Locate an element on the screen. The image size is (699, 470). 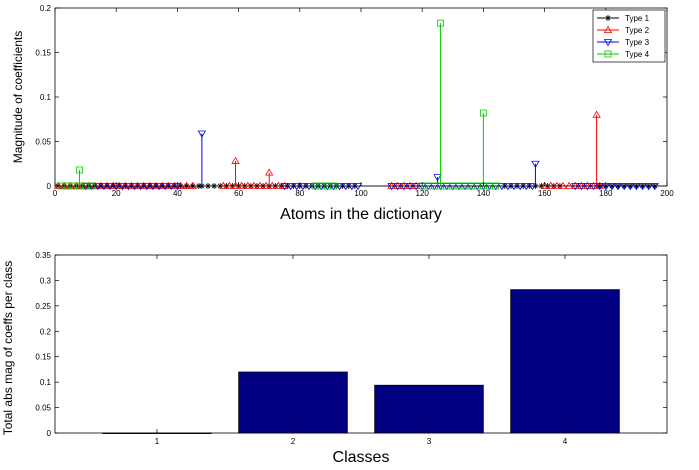
bar-chart-y-tick-label: 0.1 is located at coordinates (46, 382).